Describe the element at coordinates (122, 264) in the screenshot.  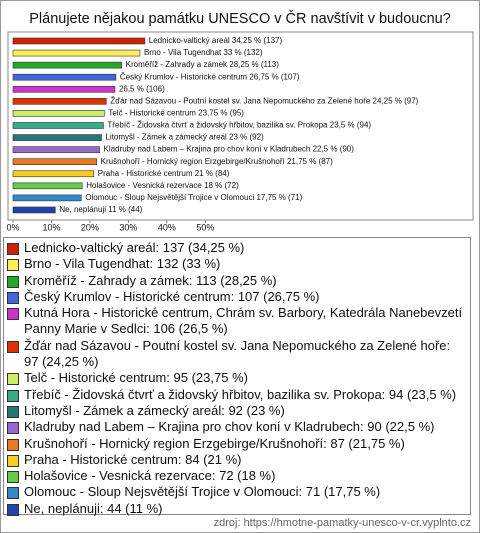
I see `legend-label: Brno - Vila Tugendhat: 132 (33 %)` at that location.